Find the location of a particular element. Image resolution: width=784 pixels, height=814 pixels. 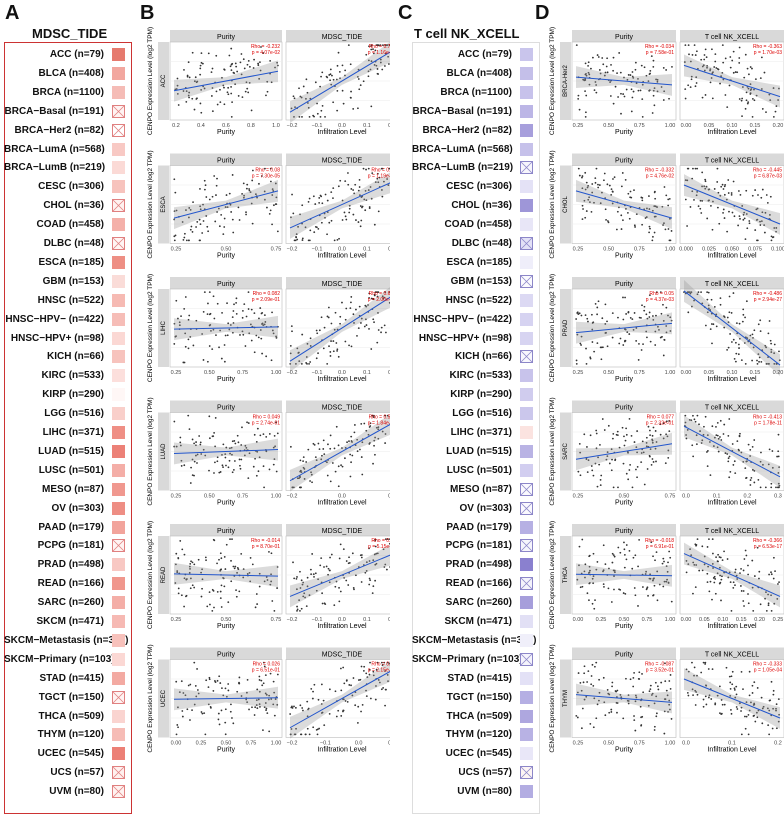

stat-label: p = 4.07e-02 is located at coordinates (266, 53).